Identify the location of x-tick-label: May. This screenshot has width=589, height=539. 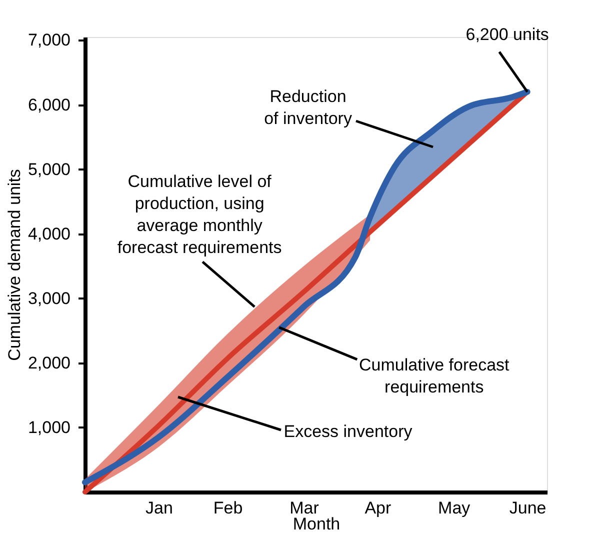
(454, 508).